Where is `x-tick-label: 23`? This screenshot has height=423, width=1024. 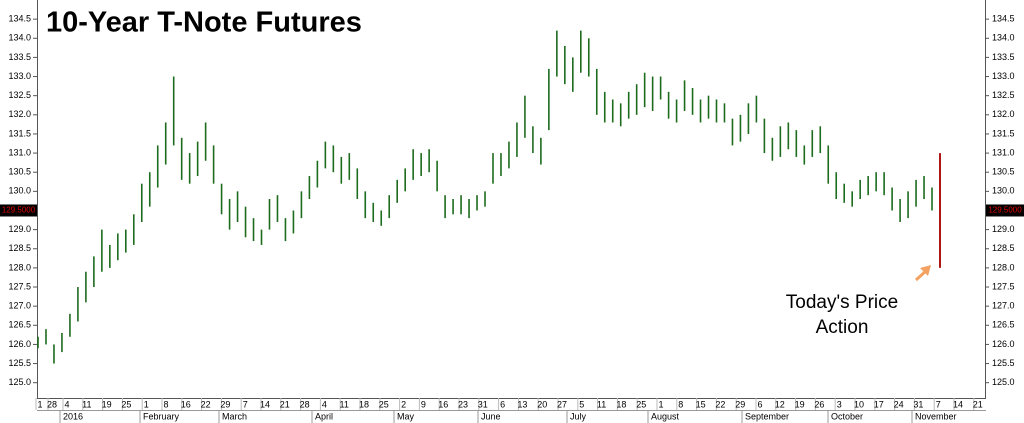
x-tick-label: 23 is located at coordinates (463, 404).